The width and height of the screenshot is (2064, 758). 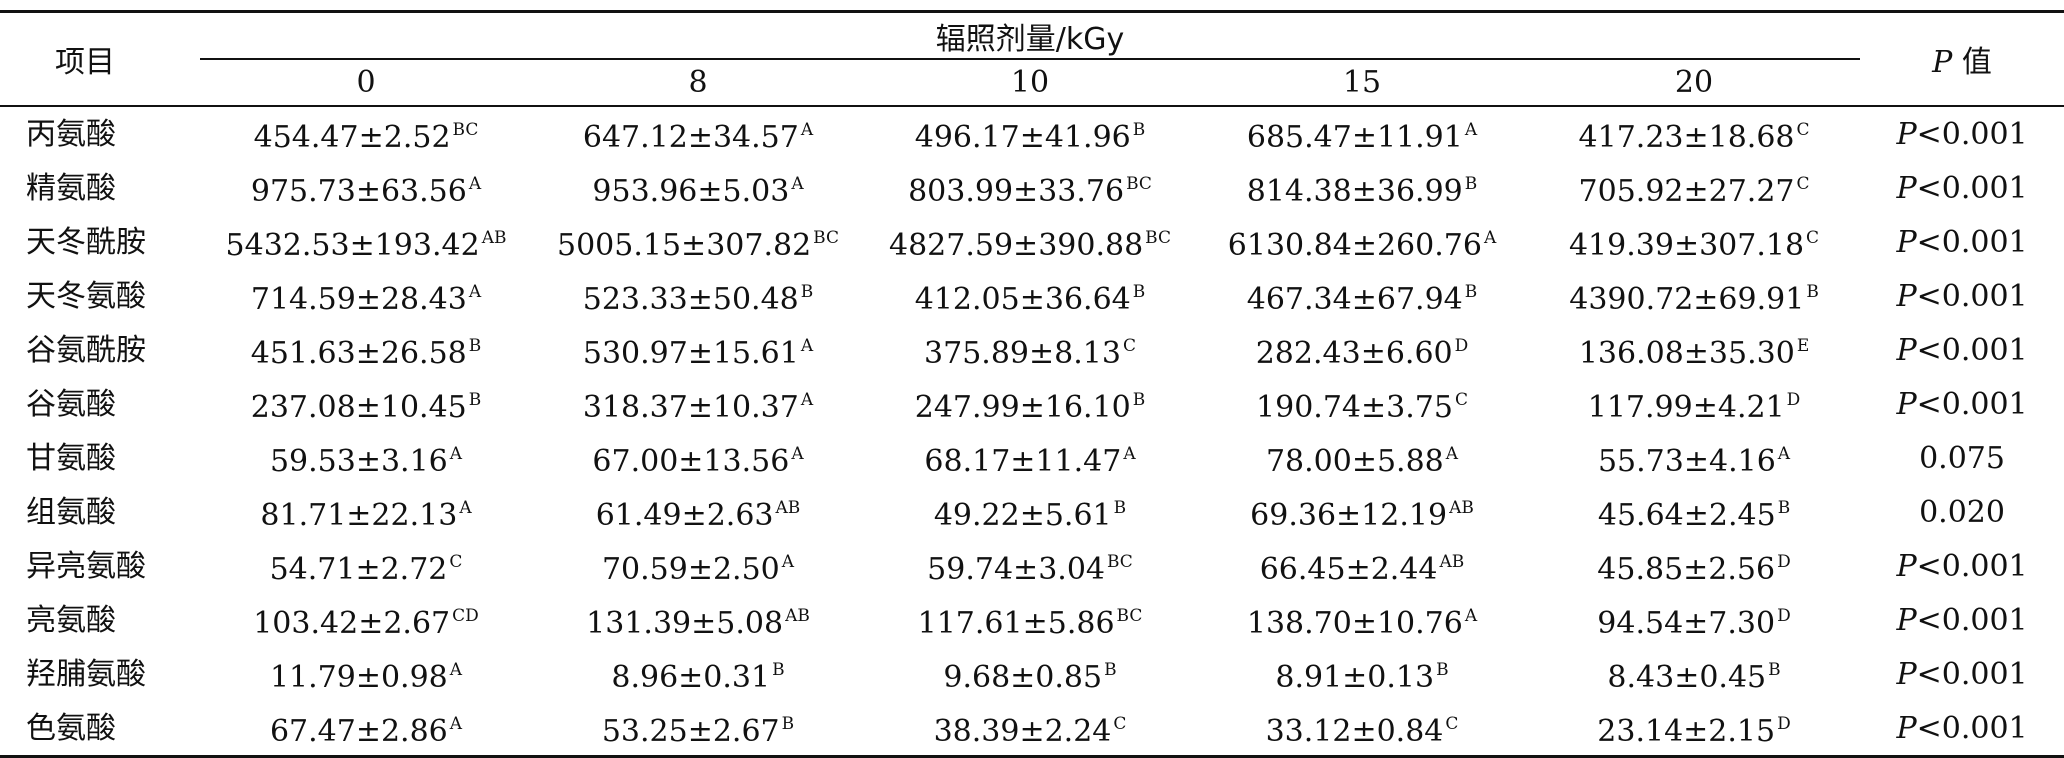 What do you see at coordinates (366, 188) in the screenshot?
I see `value-cell: 975.73±63.56 A` at bounding box center [366, 188].